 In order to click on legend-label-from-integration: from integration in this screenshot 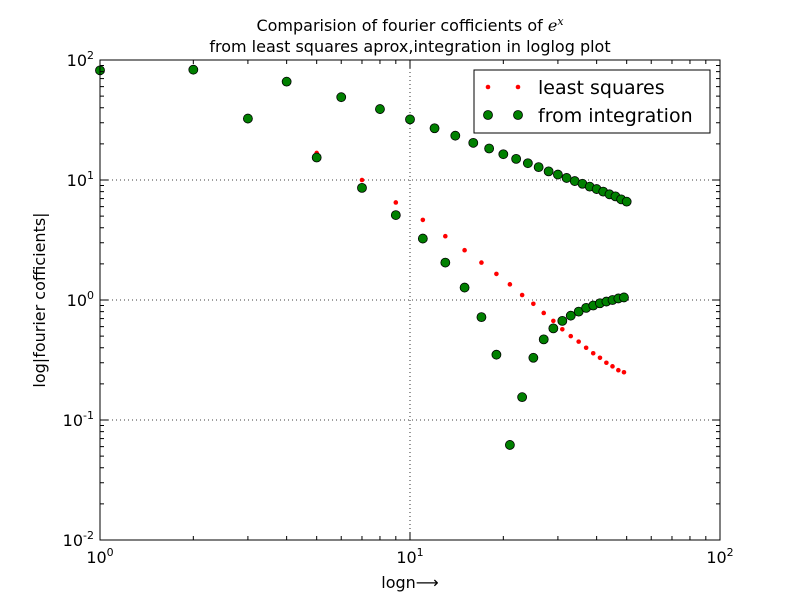, I will do `click(615, 116)`.